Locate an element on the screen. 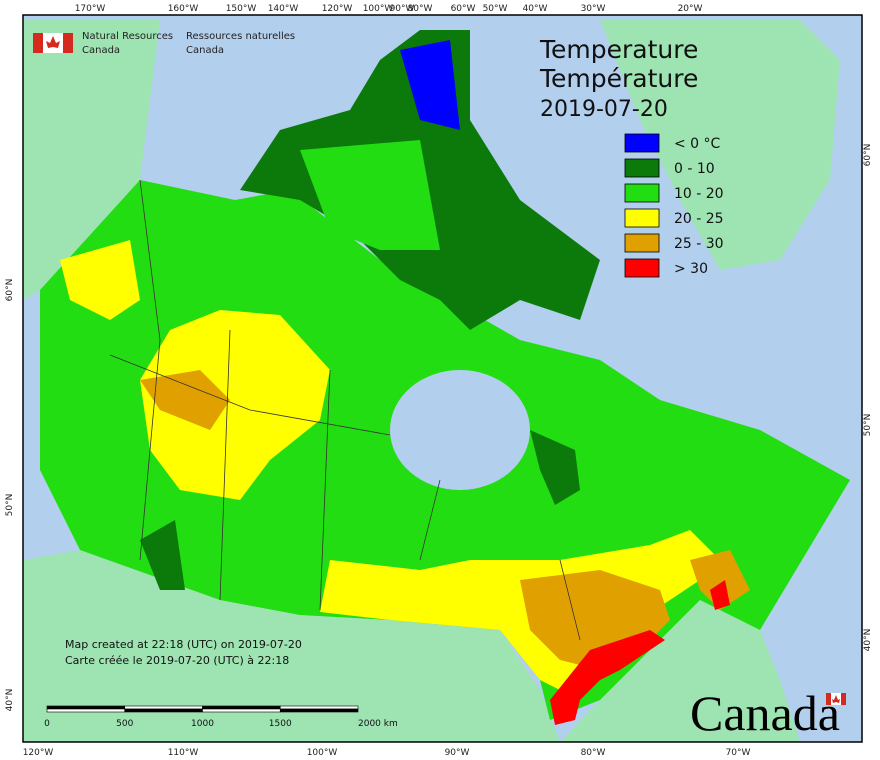 This screenshot has width=880, height=760. alaska is located at coordinates (91, 160).